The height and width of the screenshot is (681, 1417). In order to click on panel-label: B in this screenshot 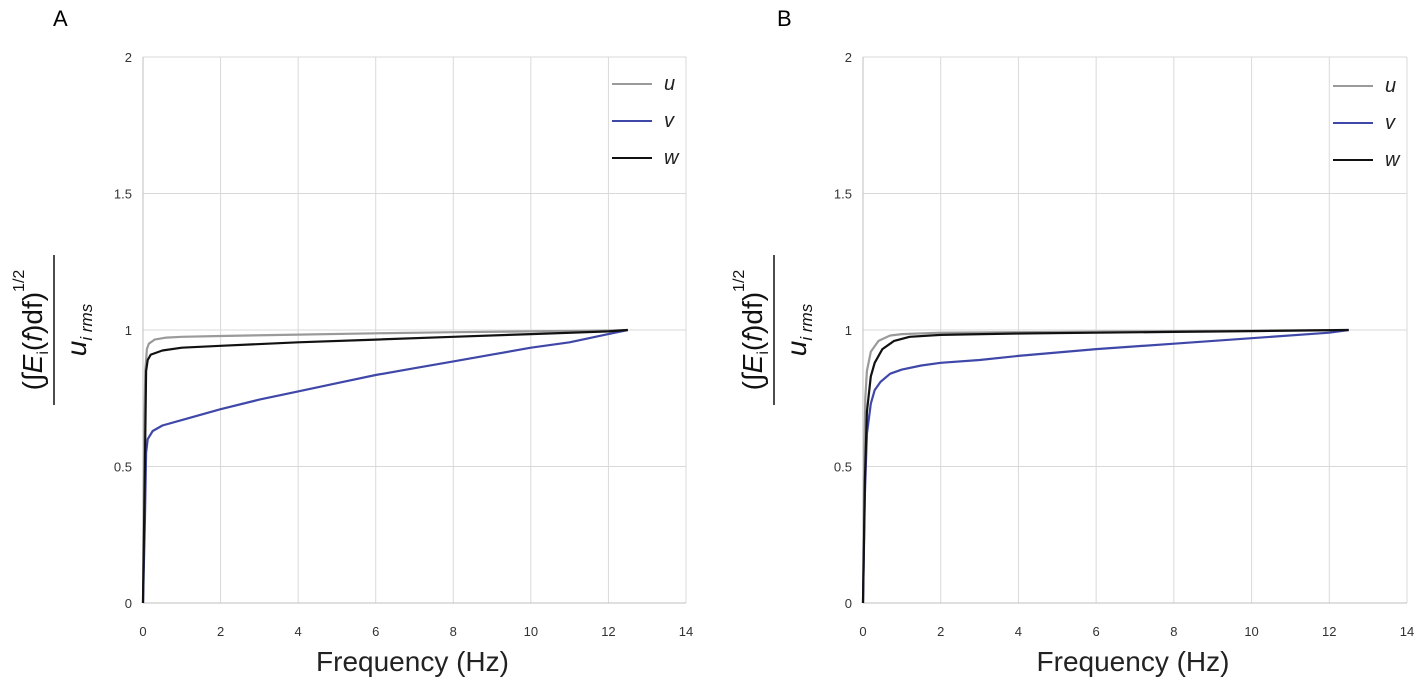, I will do `click(784, 18)`.